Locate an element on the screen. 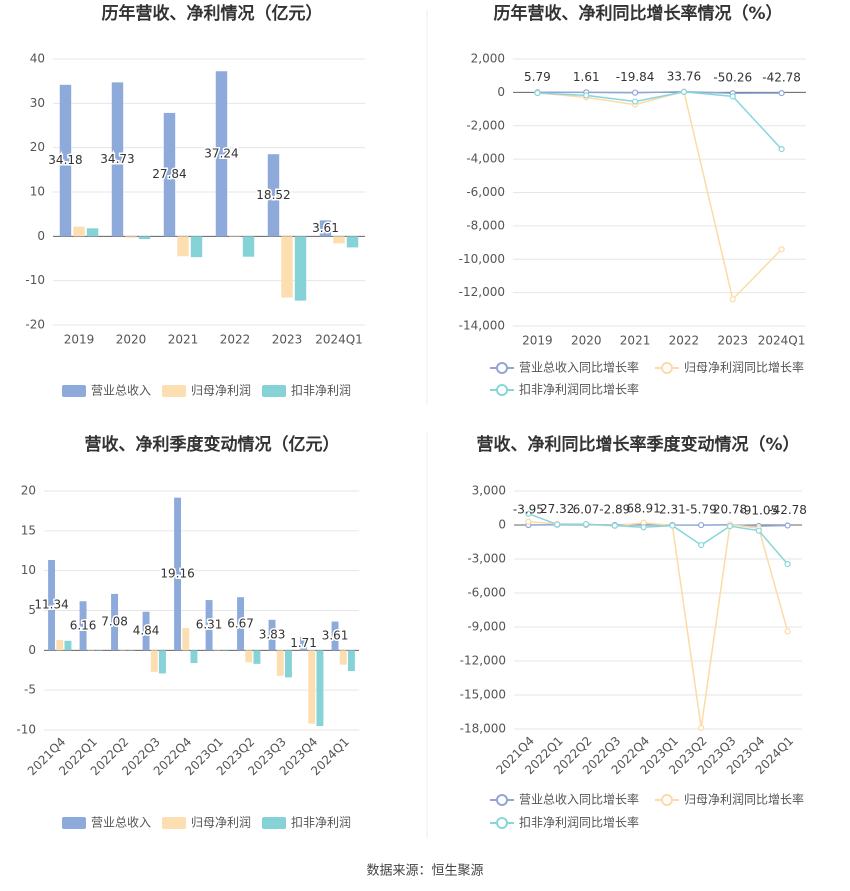  data-label: -50.26 is located at coordinates (732, 78).